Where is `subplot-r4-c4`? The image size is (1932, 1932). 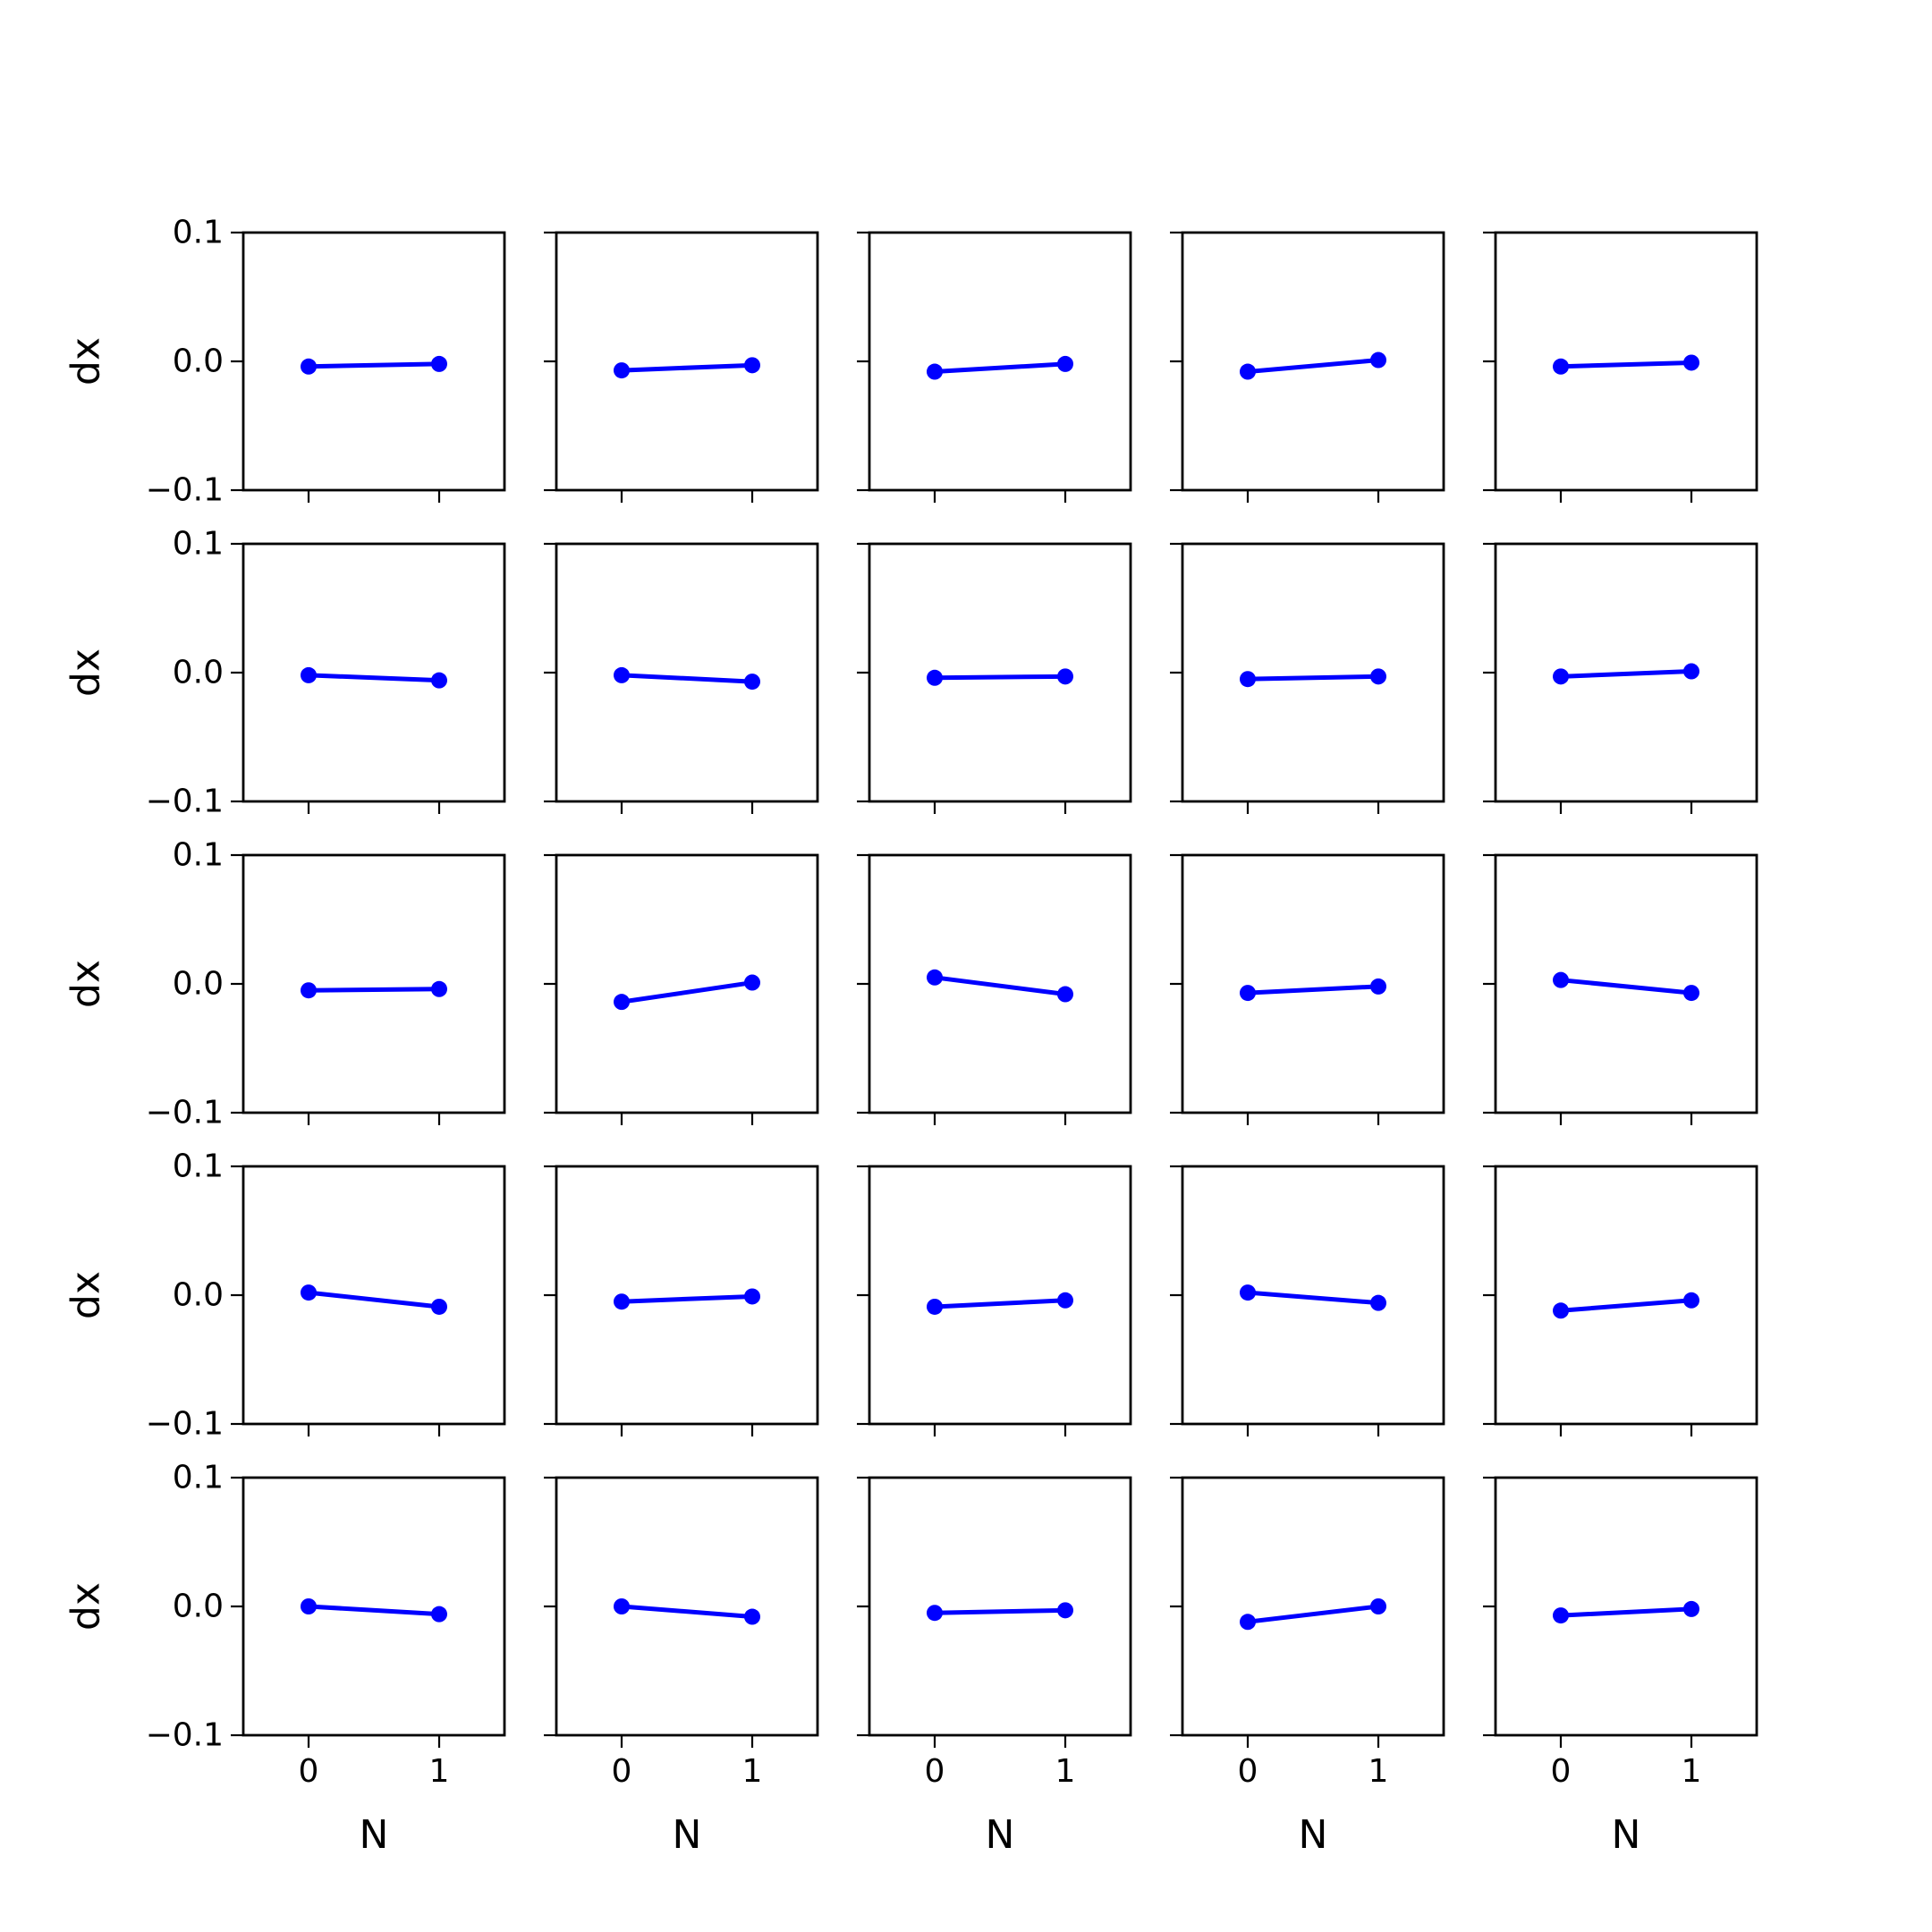 subplot-r4-c4 is located at coordinates (1307, 1300).